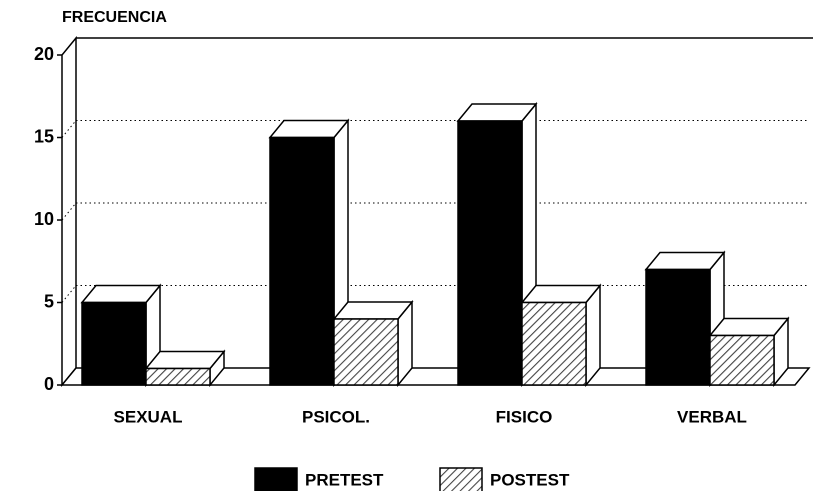 Image resolution: width=813 pixels, height=491 pixels. I want to click on y-tick-label: 0, so click(49, 384).